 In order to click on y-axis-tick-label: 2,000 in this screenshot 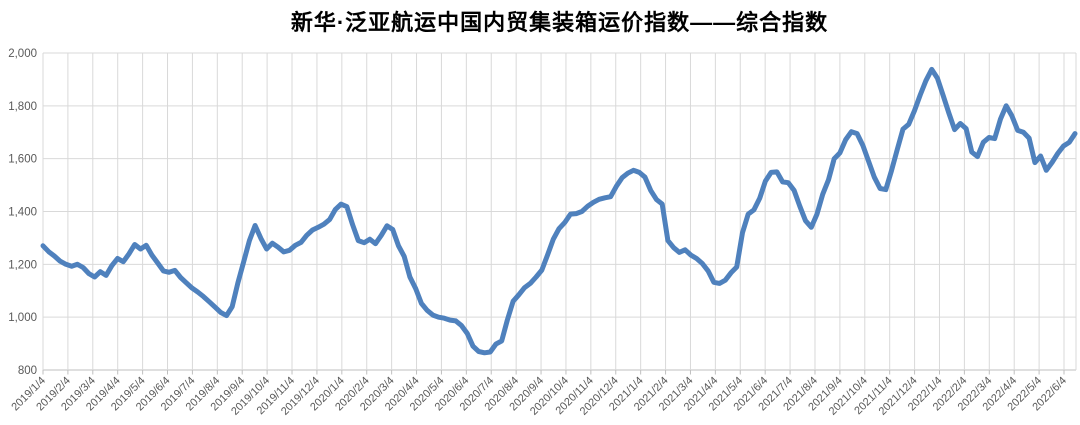, I will do `click(22, 54)`.